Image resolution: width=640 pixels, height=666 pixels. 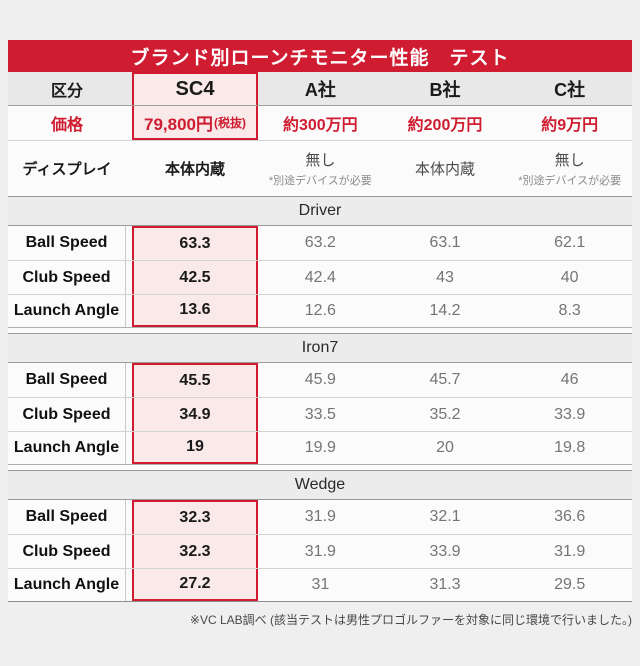 What do you see at coordinates (66, 125) in the screenshot?
I see `price-label: 価格` at bounding box center [66, 125].